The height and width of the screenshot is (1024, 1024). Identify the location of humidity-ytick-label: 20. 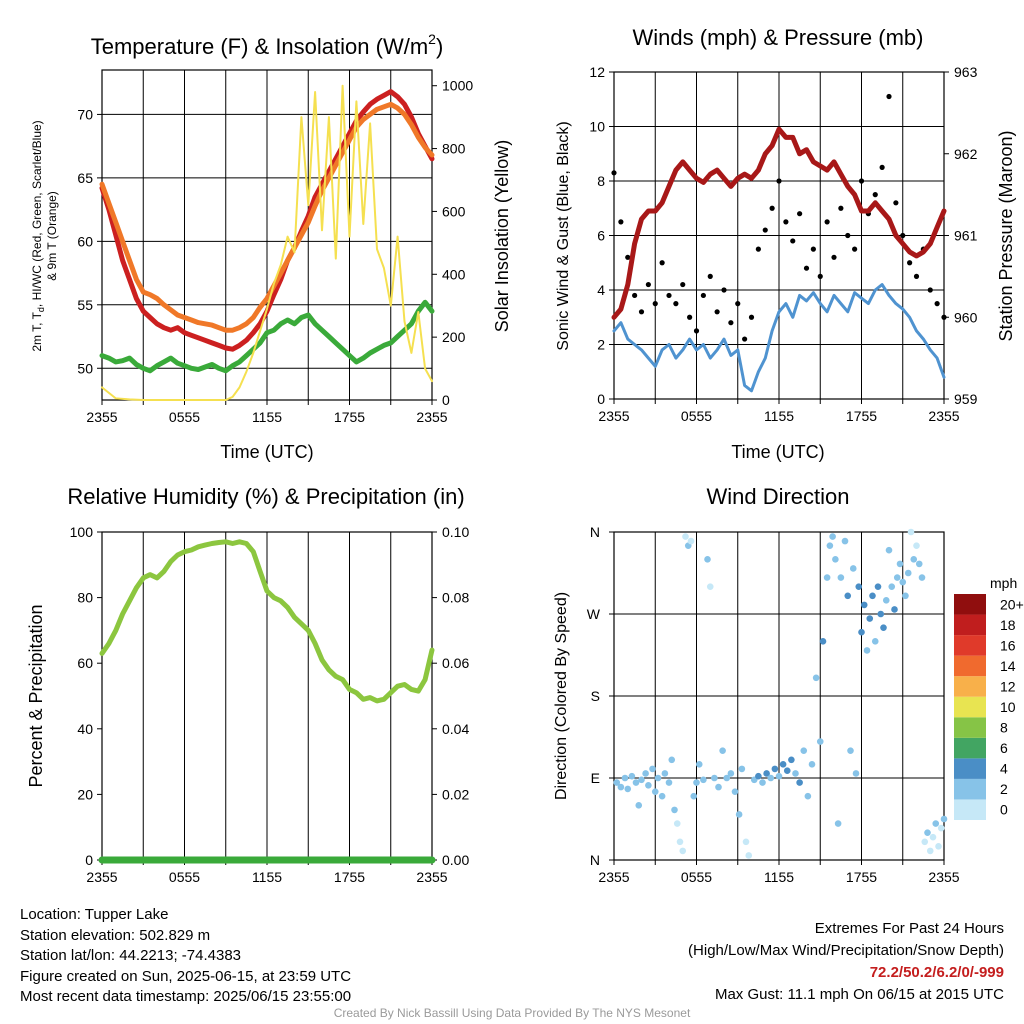
(85, 794).